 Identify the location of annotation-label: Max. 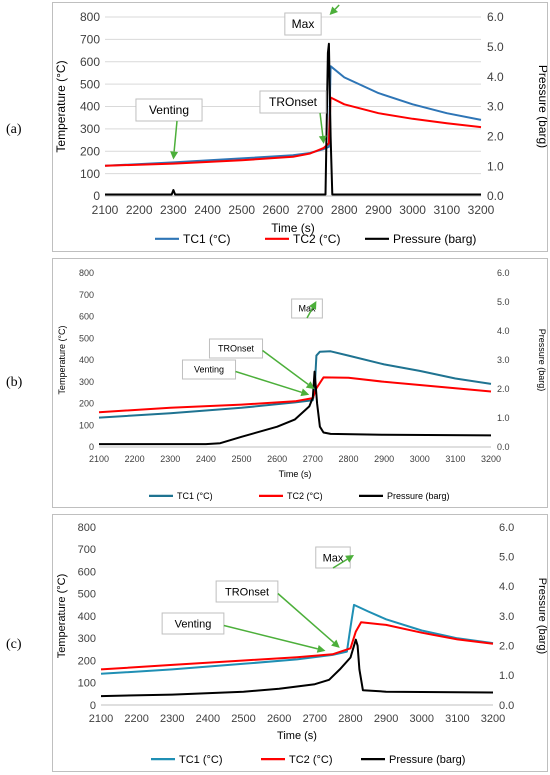
(307, 309).